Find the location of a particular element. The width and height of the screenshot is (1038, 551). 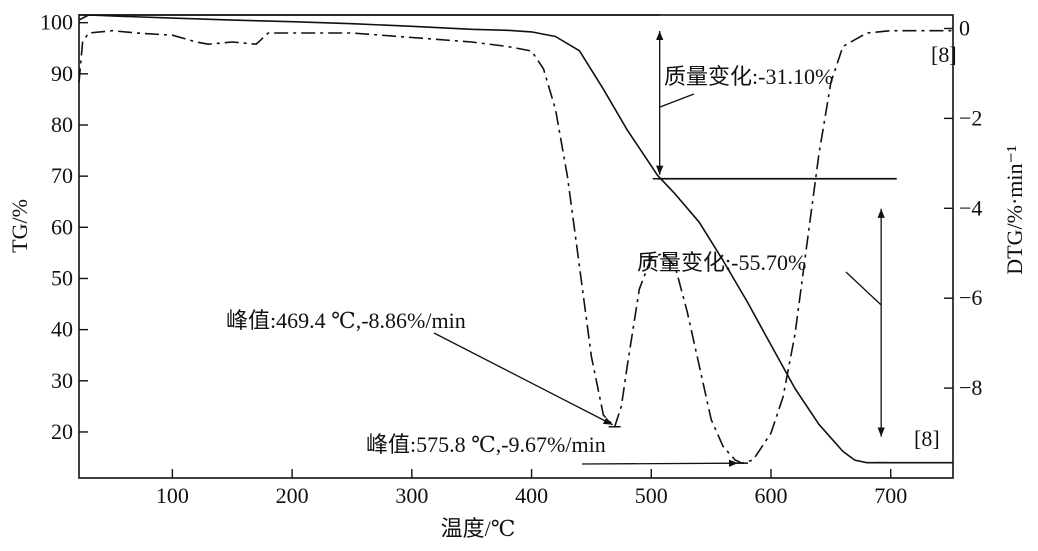

x-axis-title: 温度/℃ is located at coordinates (478, 528).